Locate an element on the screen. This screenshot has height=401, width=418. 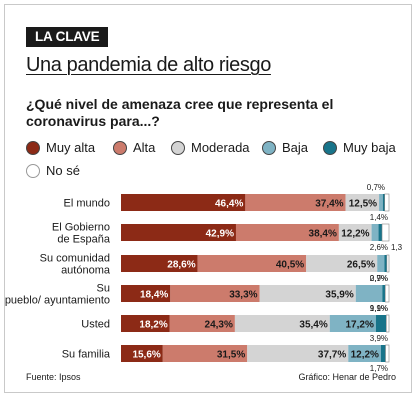
data-label: 37,4% is located at coordinates (329, 204).